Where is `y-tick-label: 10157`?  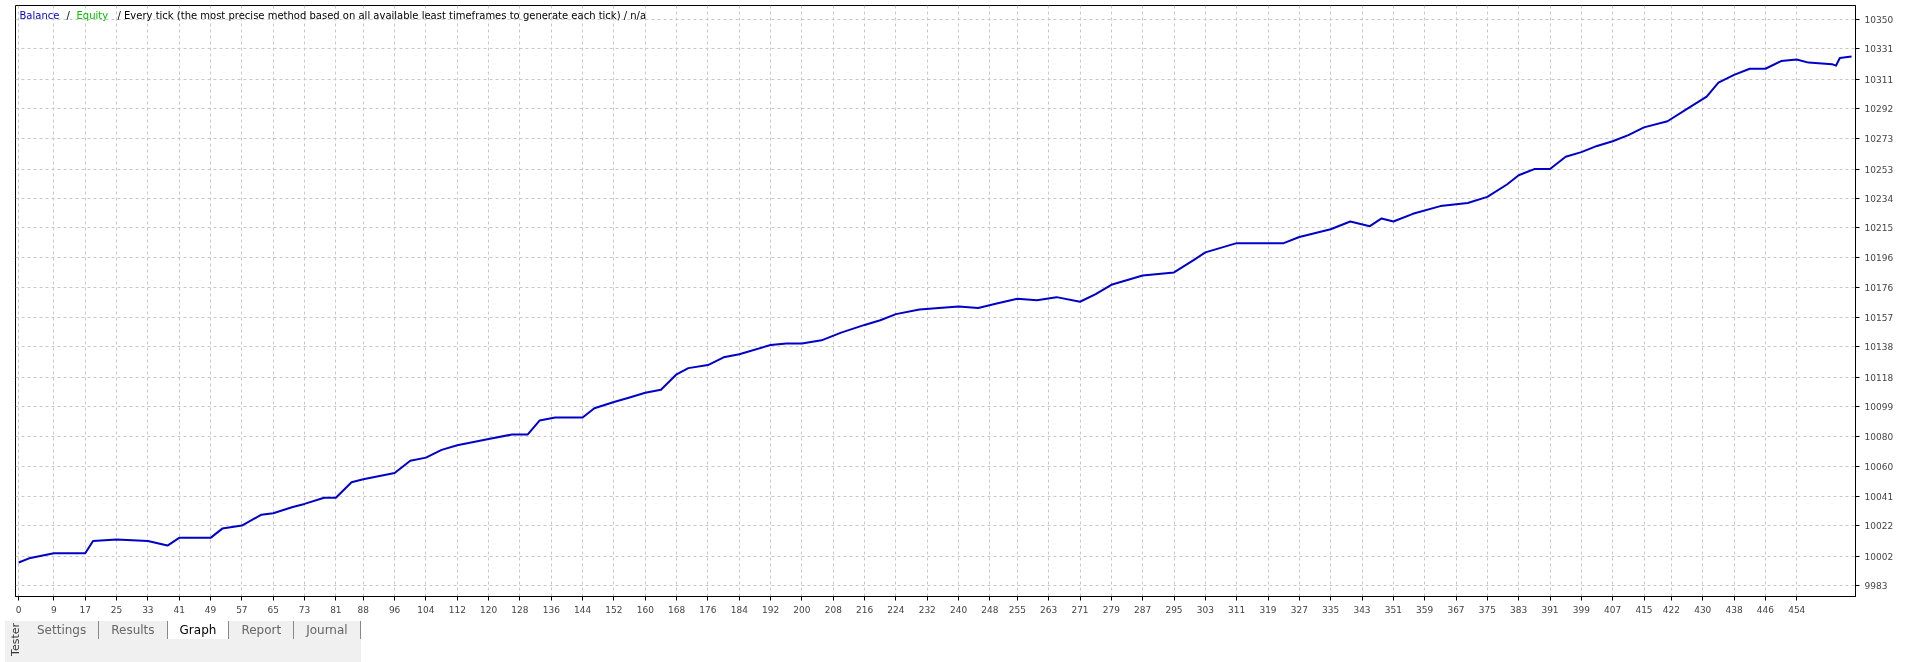 y-tick-label: 10157 is located at coordinates (1879, 317).